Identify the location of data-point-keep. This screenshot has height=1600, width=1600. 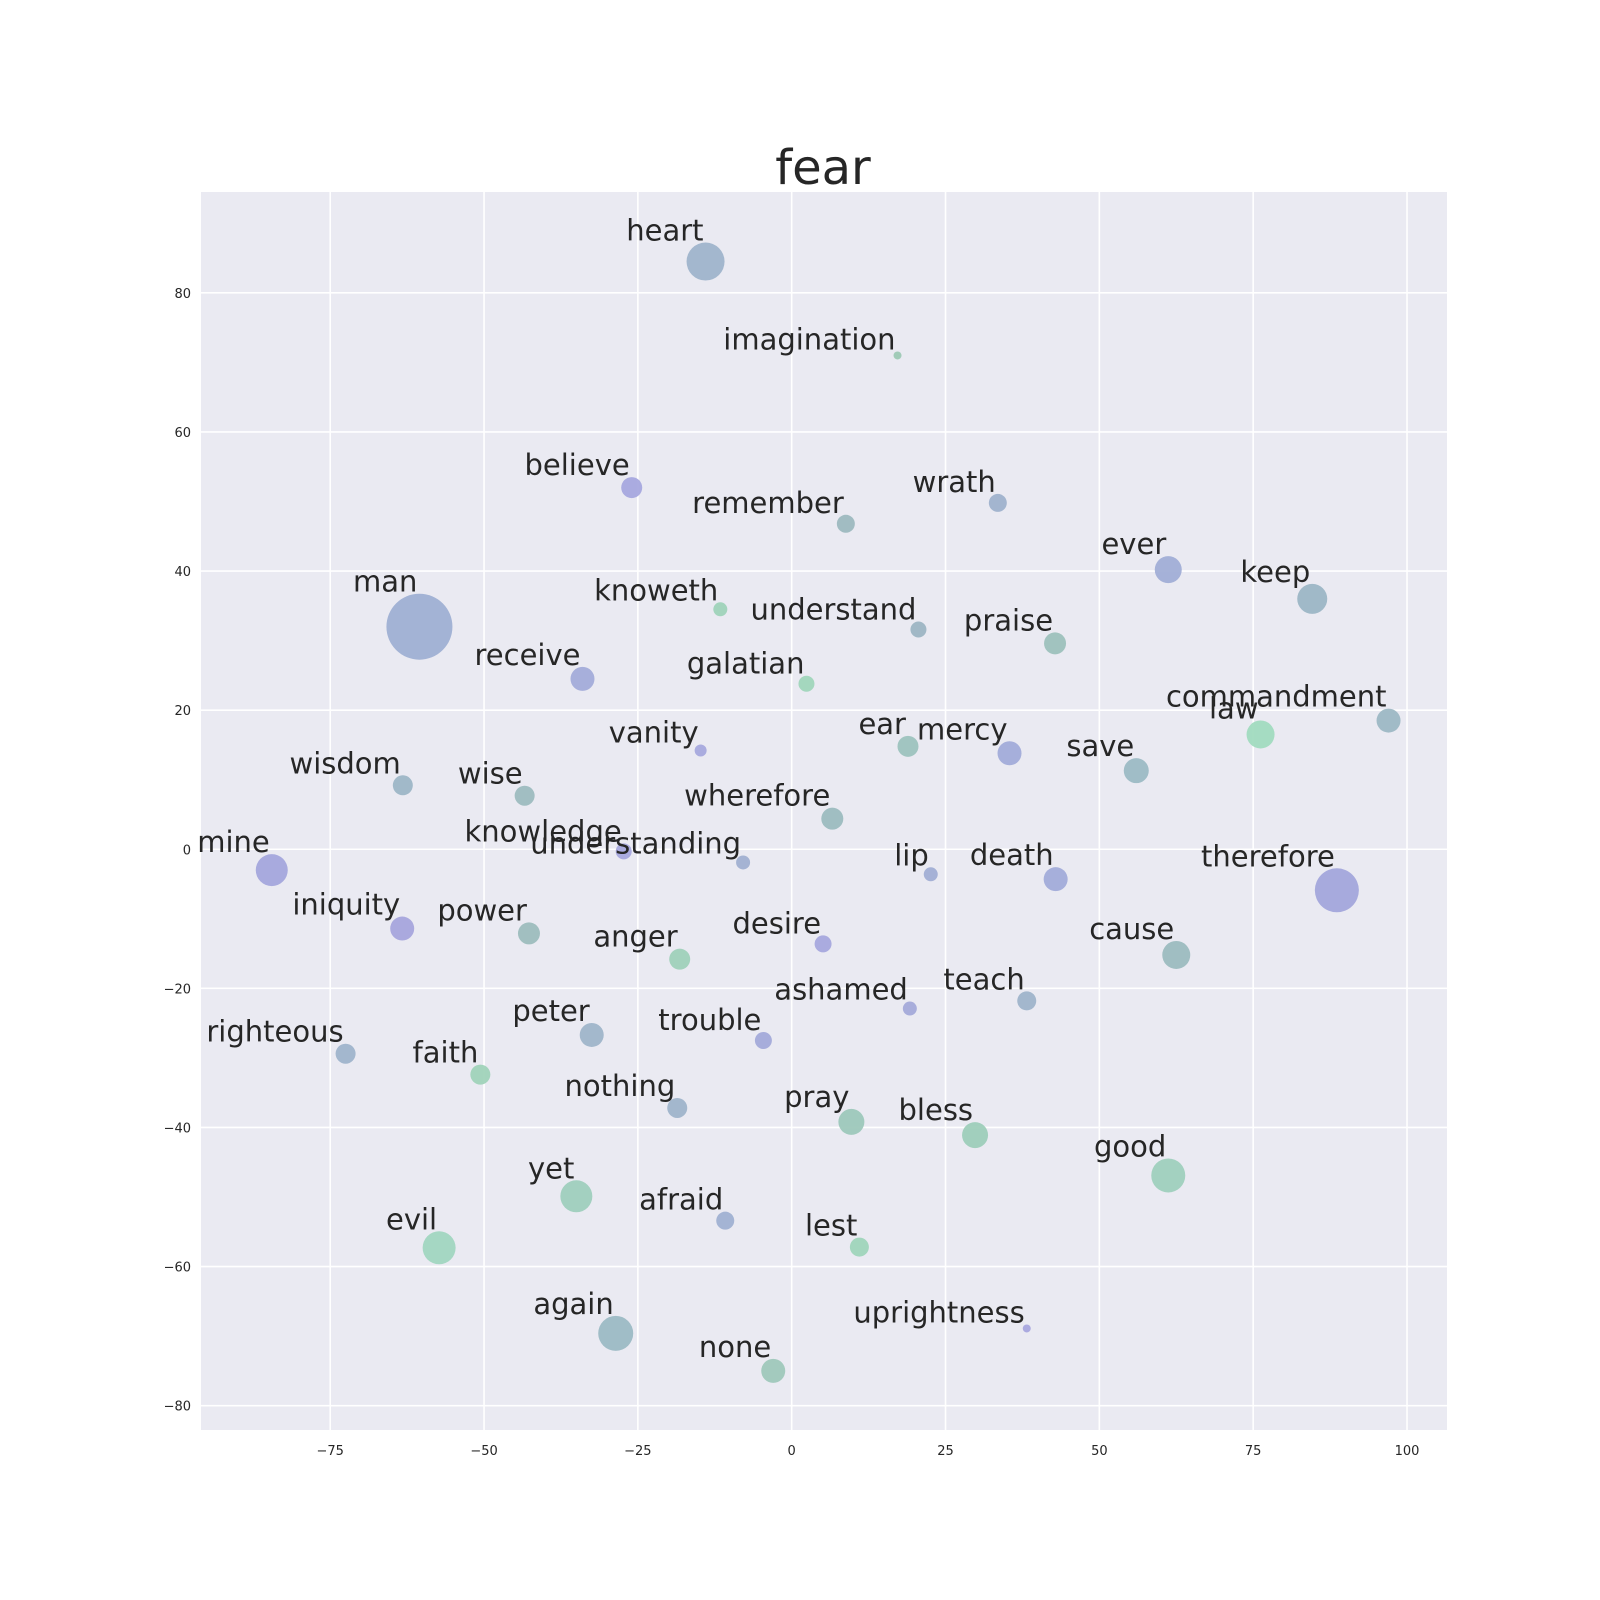
(1312, 598).